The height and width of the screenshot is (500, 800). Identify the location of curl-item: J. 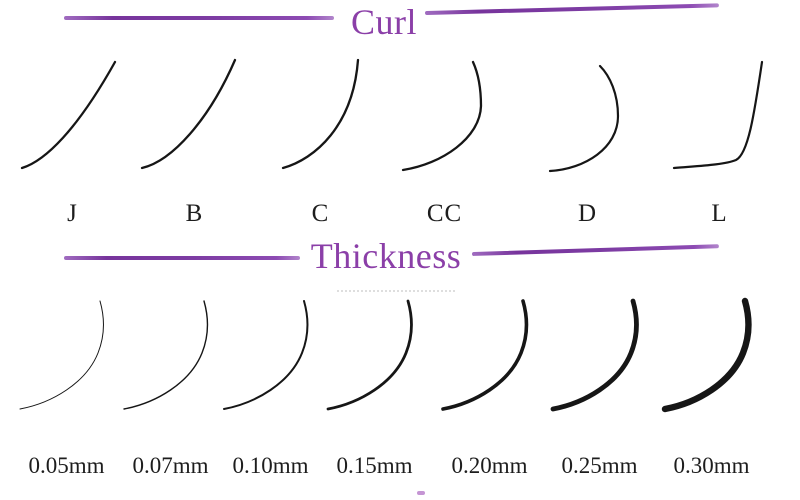
(72, 143).